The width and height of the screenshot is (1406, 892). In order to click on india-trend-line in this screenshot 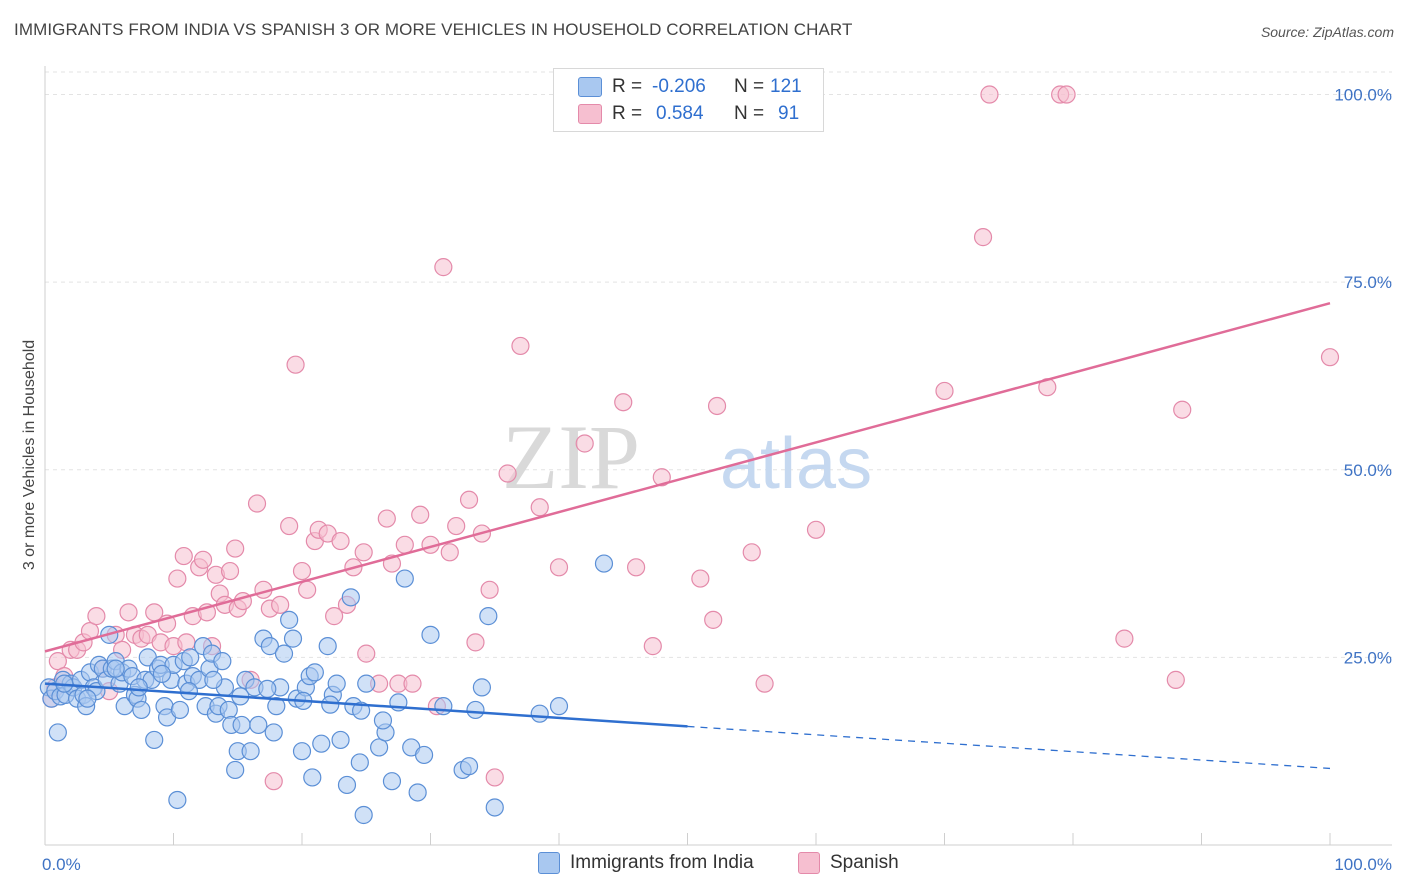, I will do `click(366, 705)`.